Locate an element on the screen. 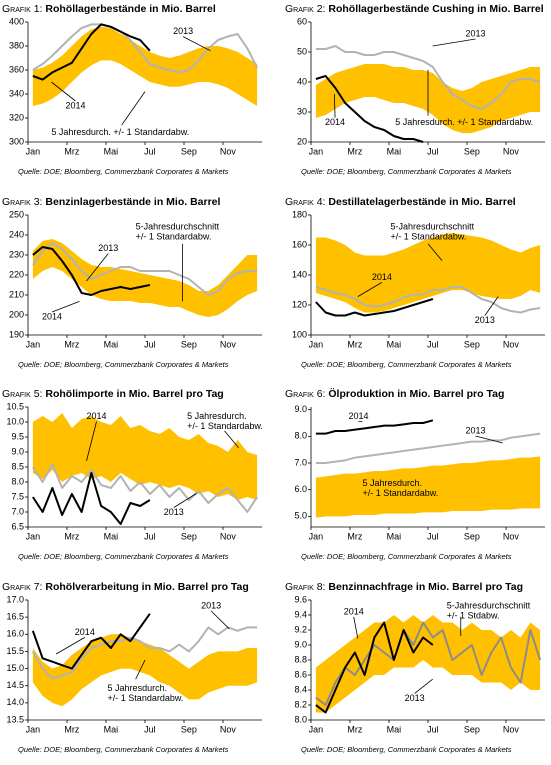 Image resolution: width=551 pixels, height=765 pixels. y-tick-label: 190 is located at coordinates (16, 334).